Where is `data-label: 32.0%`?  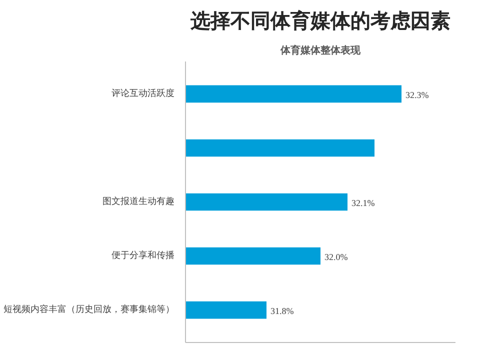
data-label: 32.0% is located at coordinates (336, 257).